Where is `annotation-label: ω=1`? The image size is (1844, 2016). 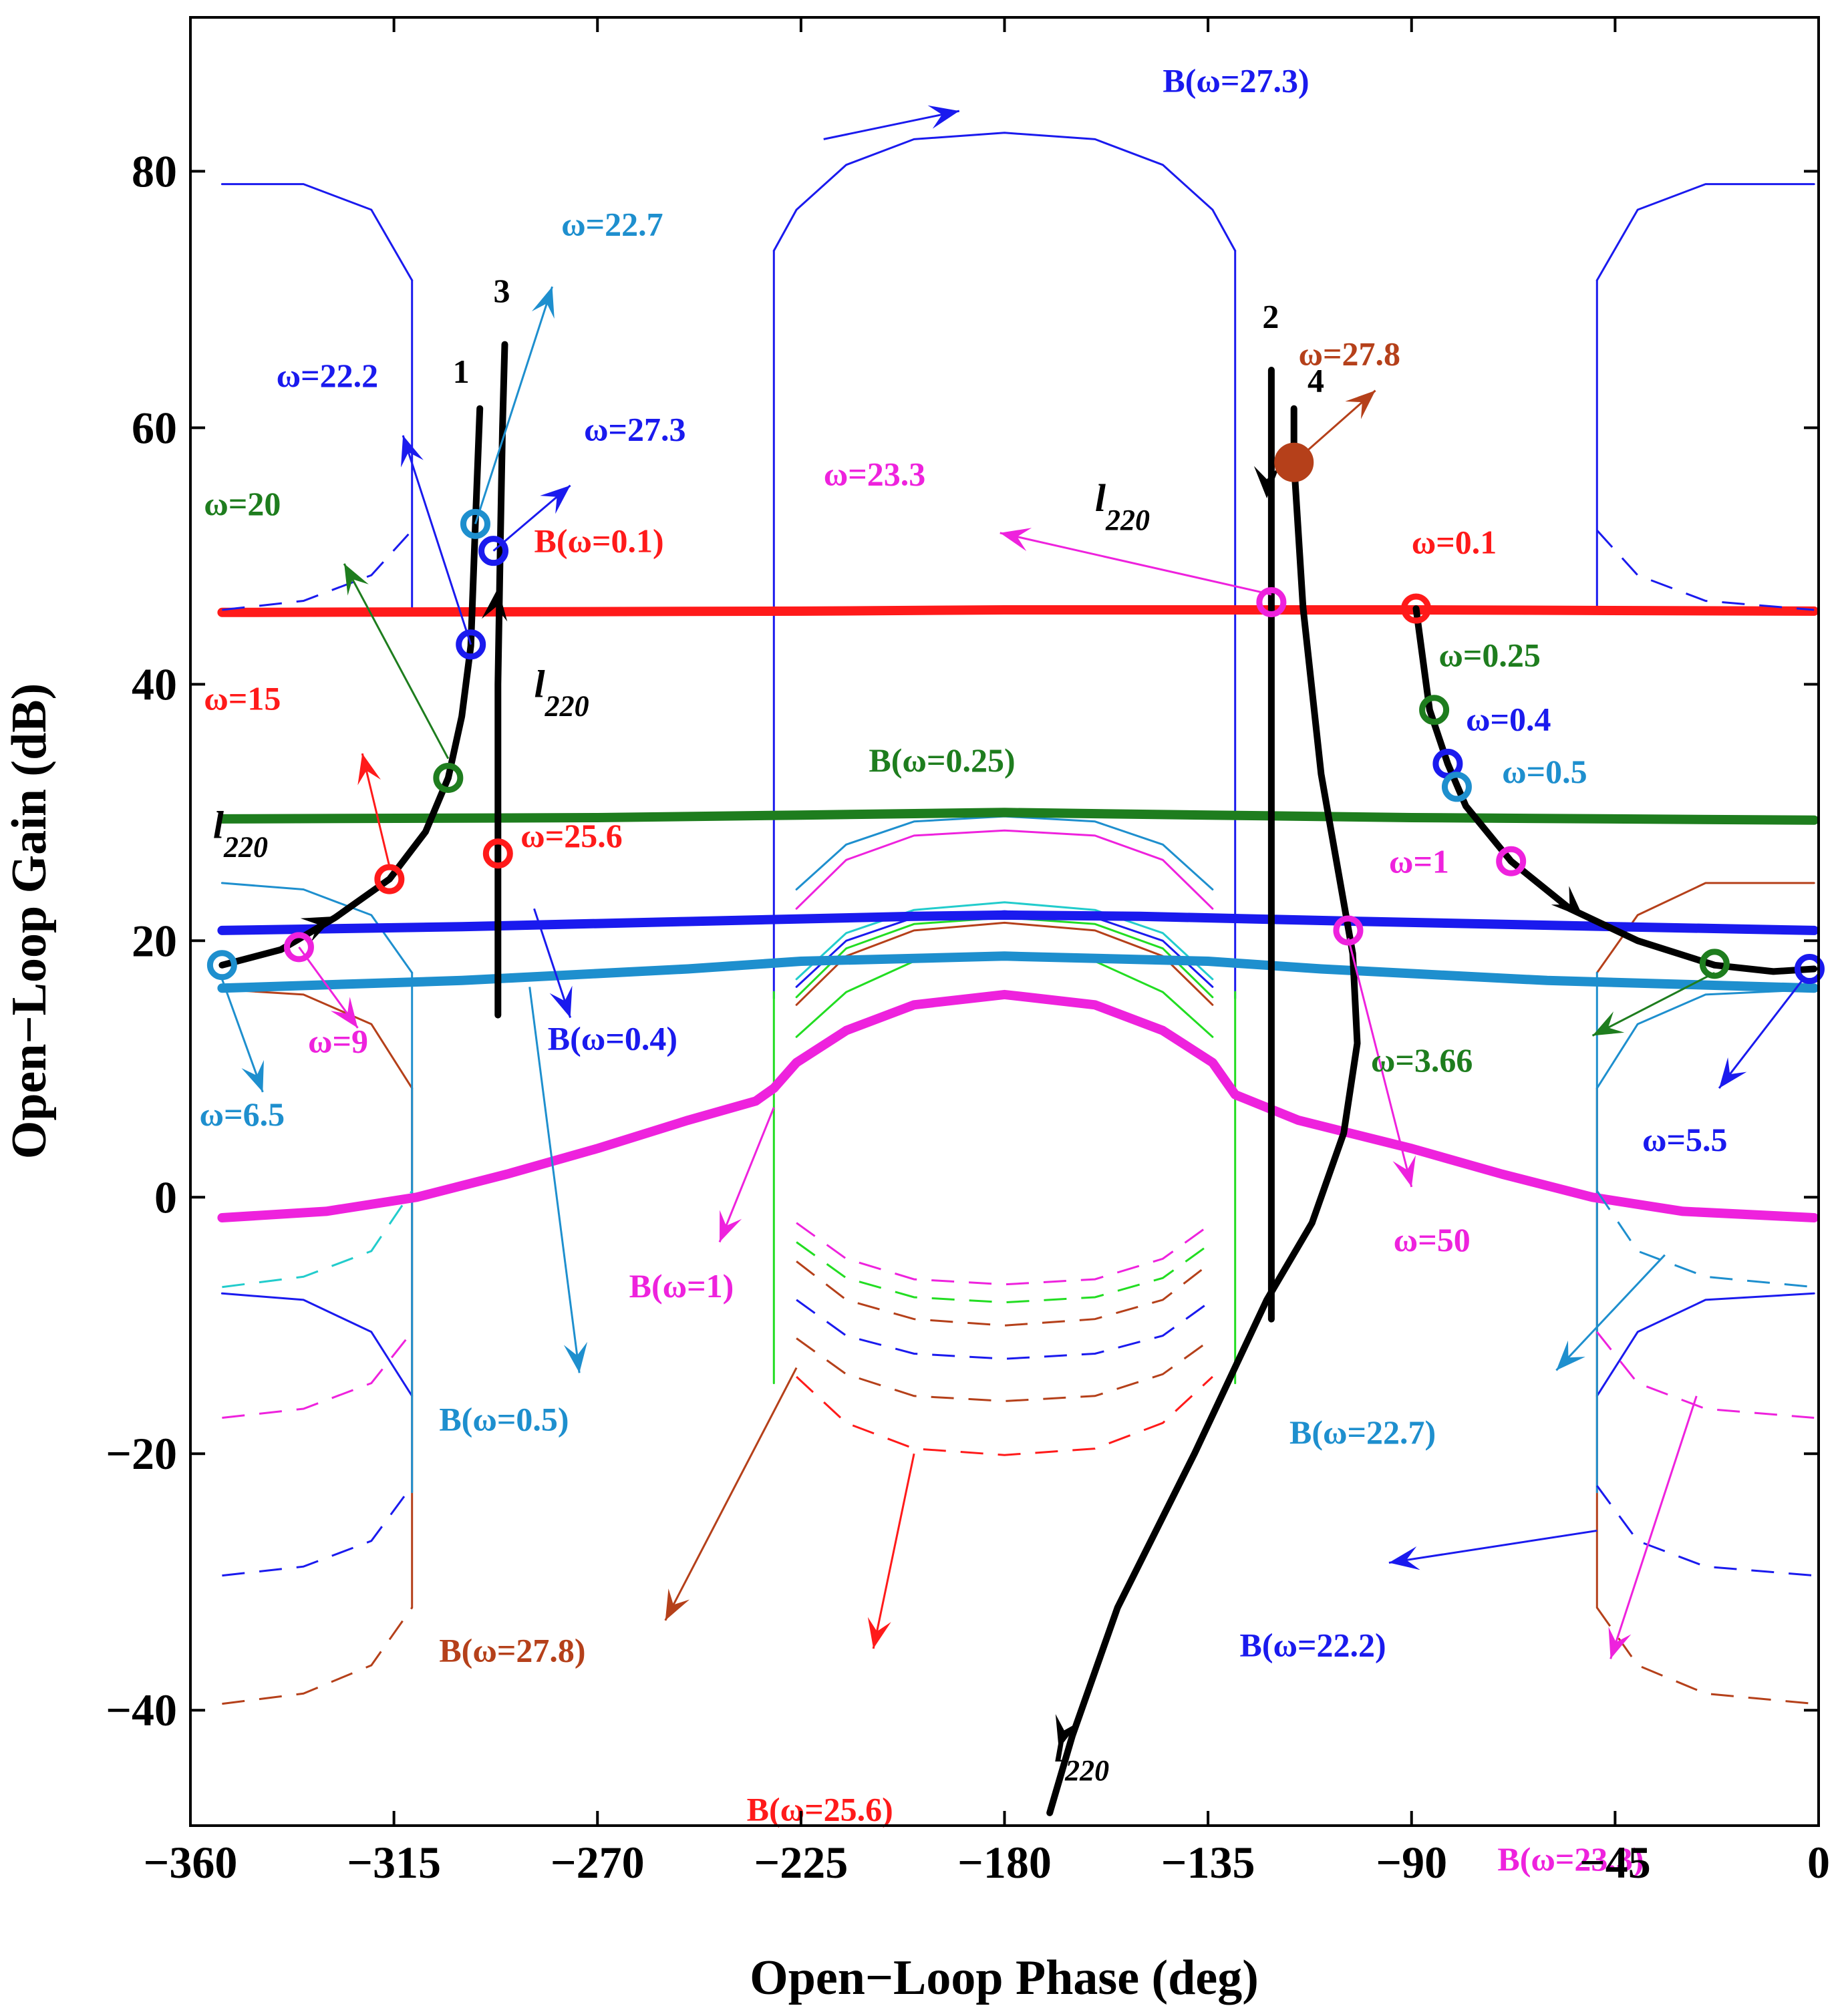
annotation-label: ω=1 is located at coordinates (1419, 861).